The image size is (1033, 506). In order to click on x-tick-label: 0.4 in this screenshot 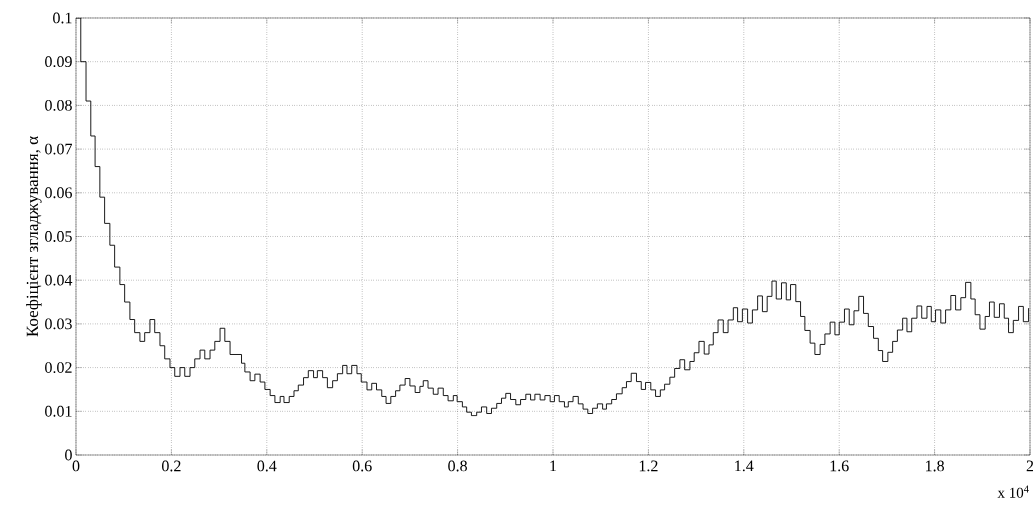, I will do `click(267, 466)`.